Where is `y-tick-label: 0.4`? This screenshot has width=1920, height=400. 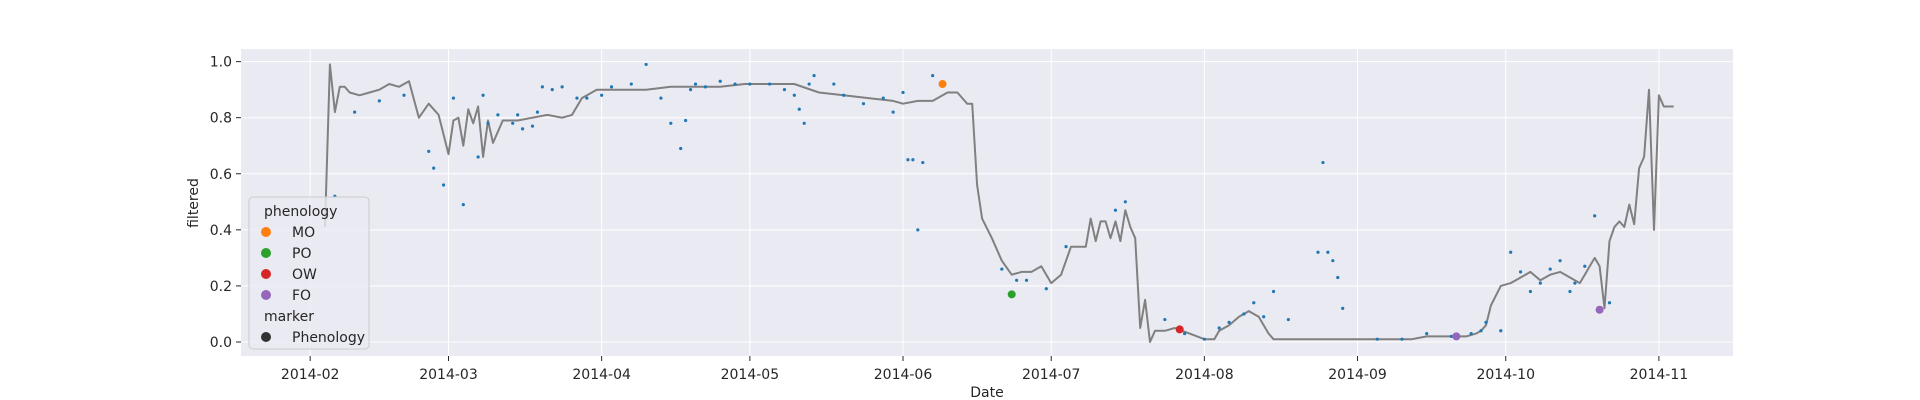
y-tick-label: 0.4 is located at coordinates (221, 231).